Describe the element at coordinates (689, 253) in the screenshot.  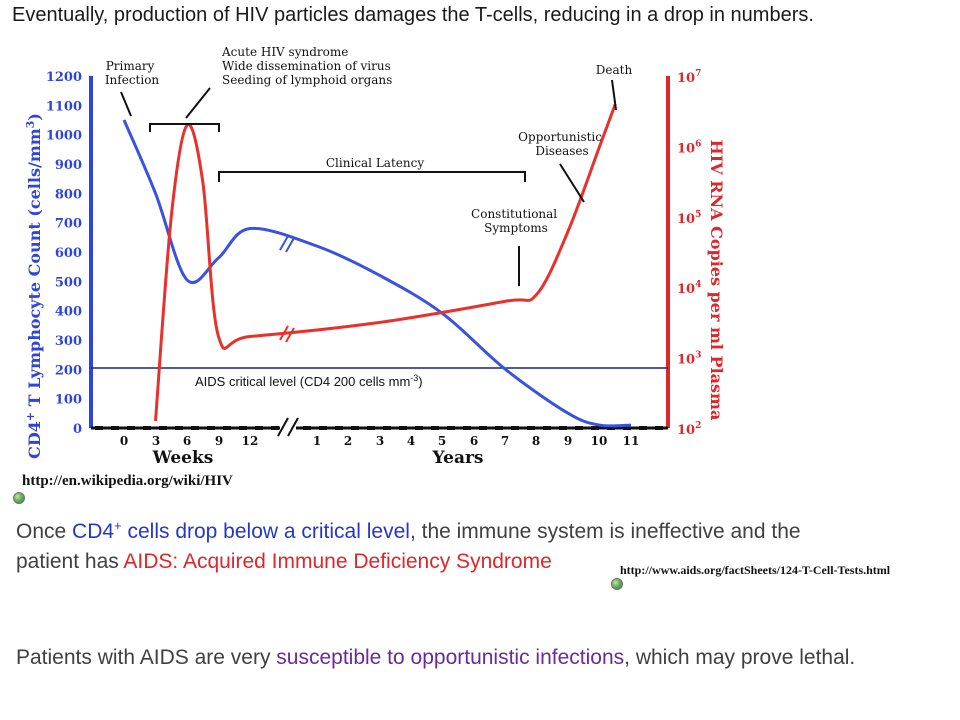
I see `y-right-ticks: 10⁷ 10⁶ 10⁵ 10⁴ 10³ 10²` at that location.